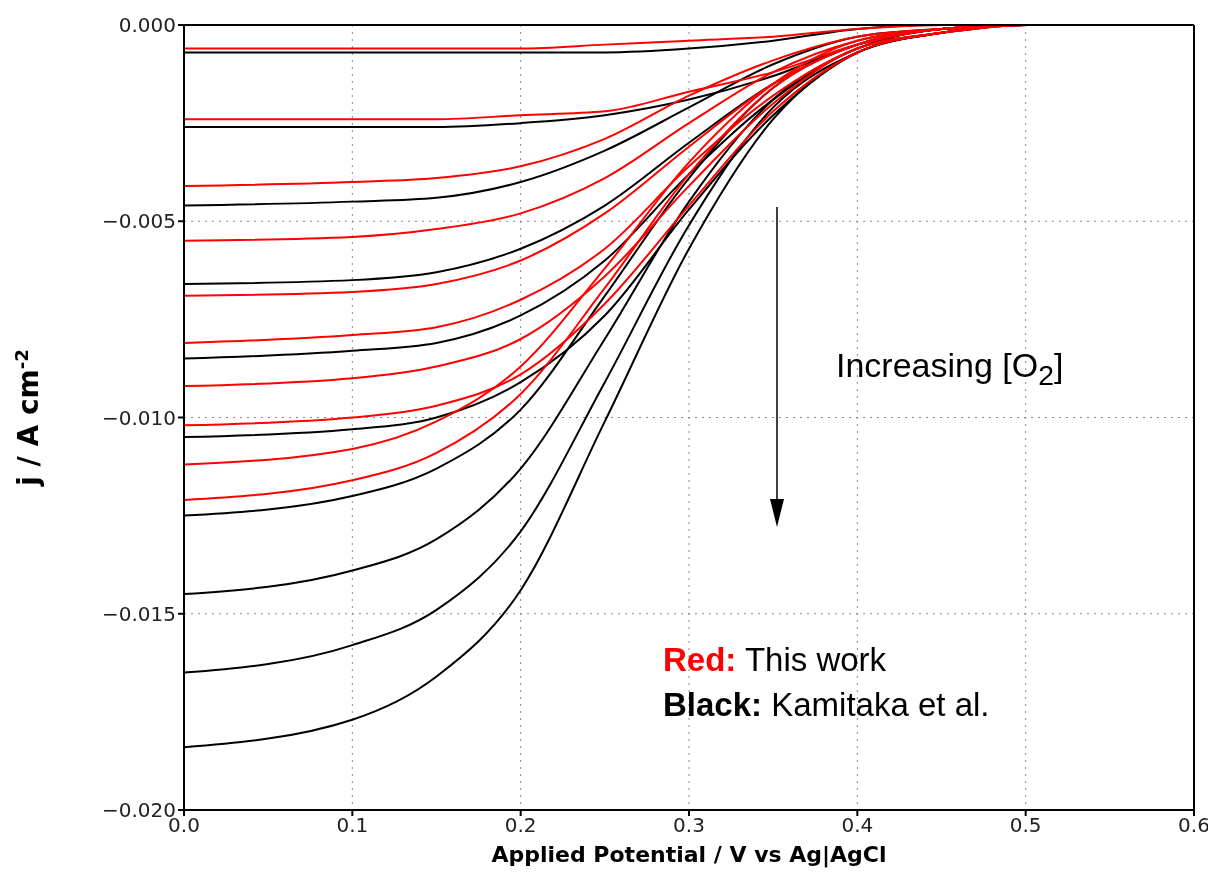 This screenshot has height=880, width=1217. I want to click on x-tick-label: 0.6, so click(1194, 825).